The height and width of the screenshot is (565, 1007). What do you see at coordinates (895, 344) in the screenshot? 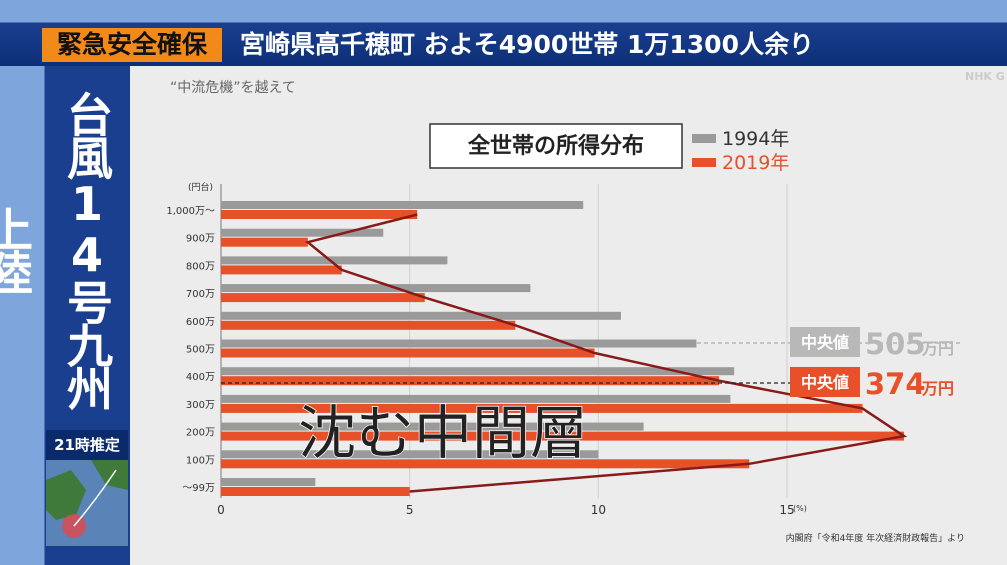
I see `median-value: 505` at bounding box center [895, 344].